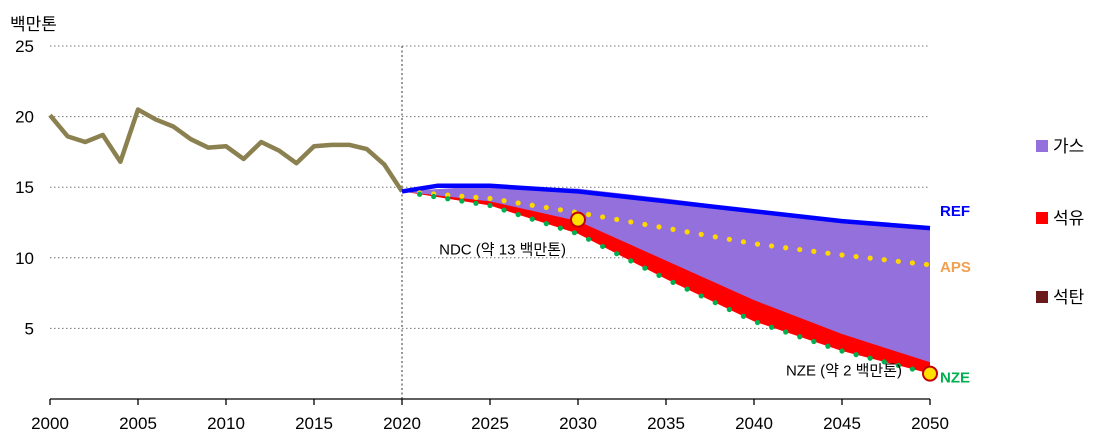  Describe the element at coordinates (226, 150) in the screenshot. I see `historical-line` at that location.